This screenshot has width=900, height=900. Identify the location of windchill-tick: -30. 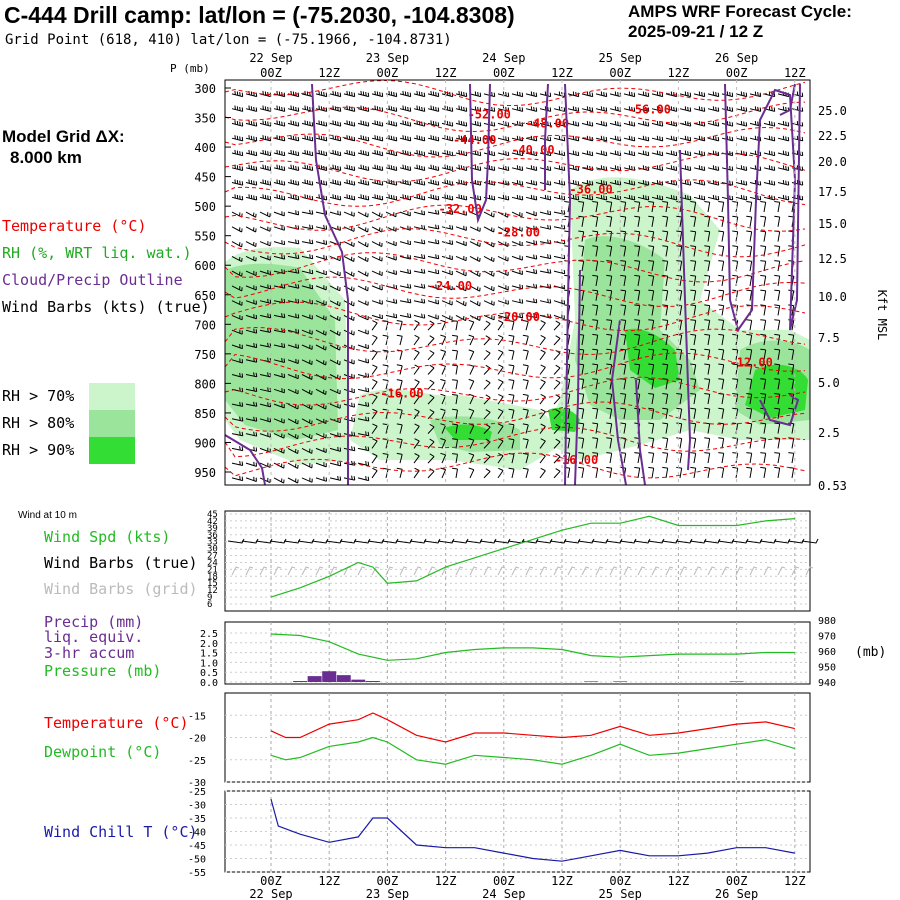
(197, 806).